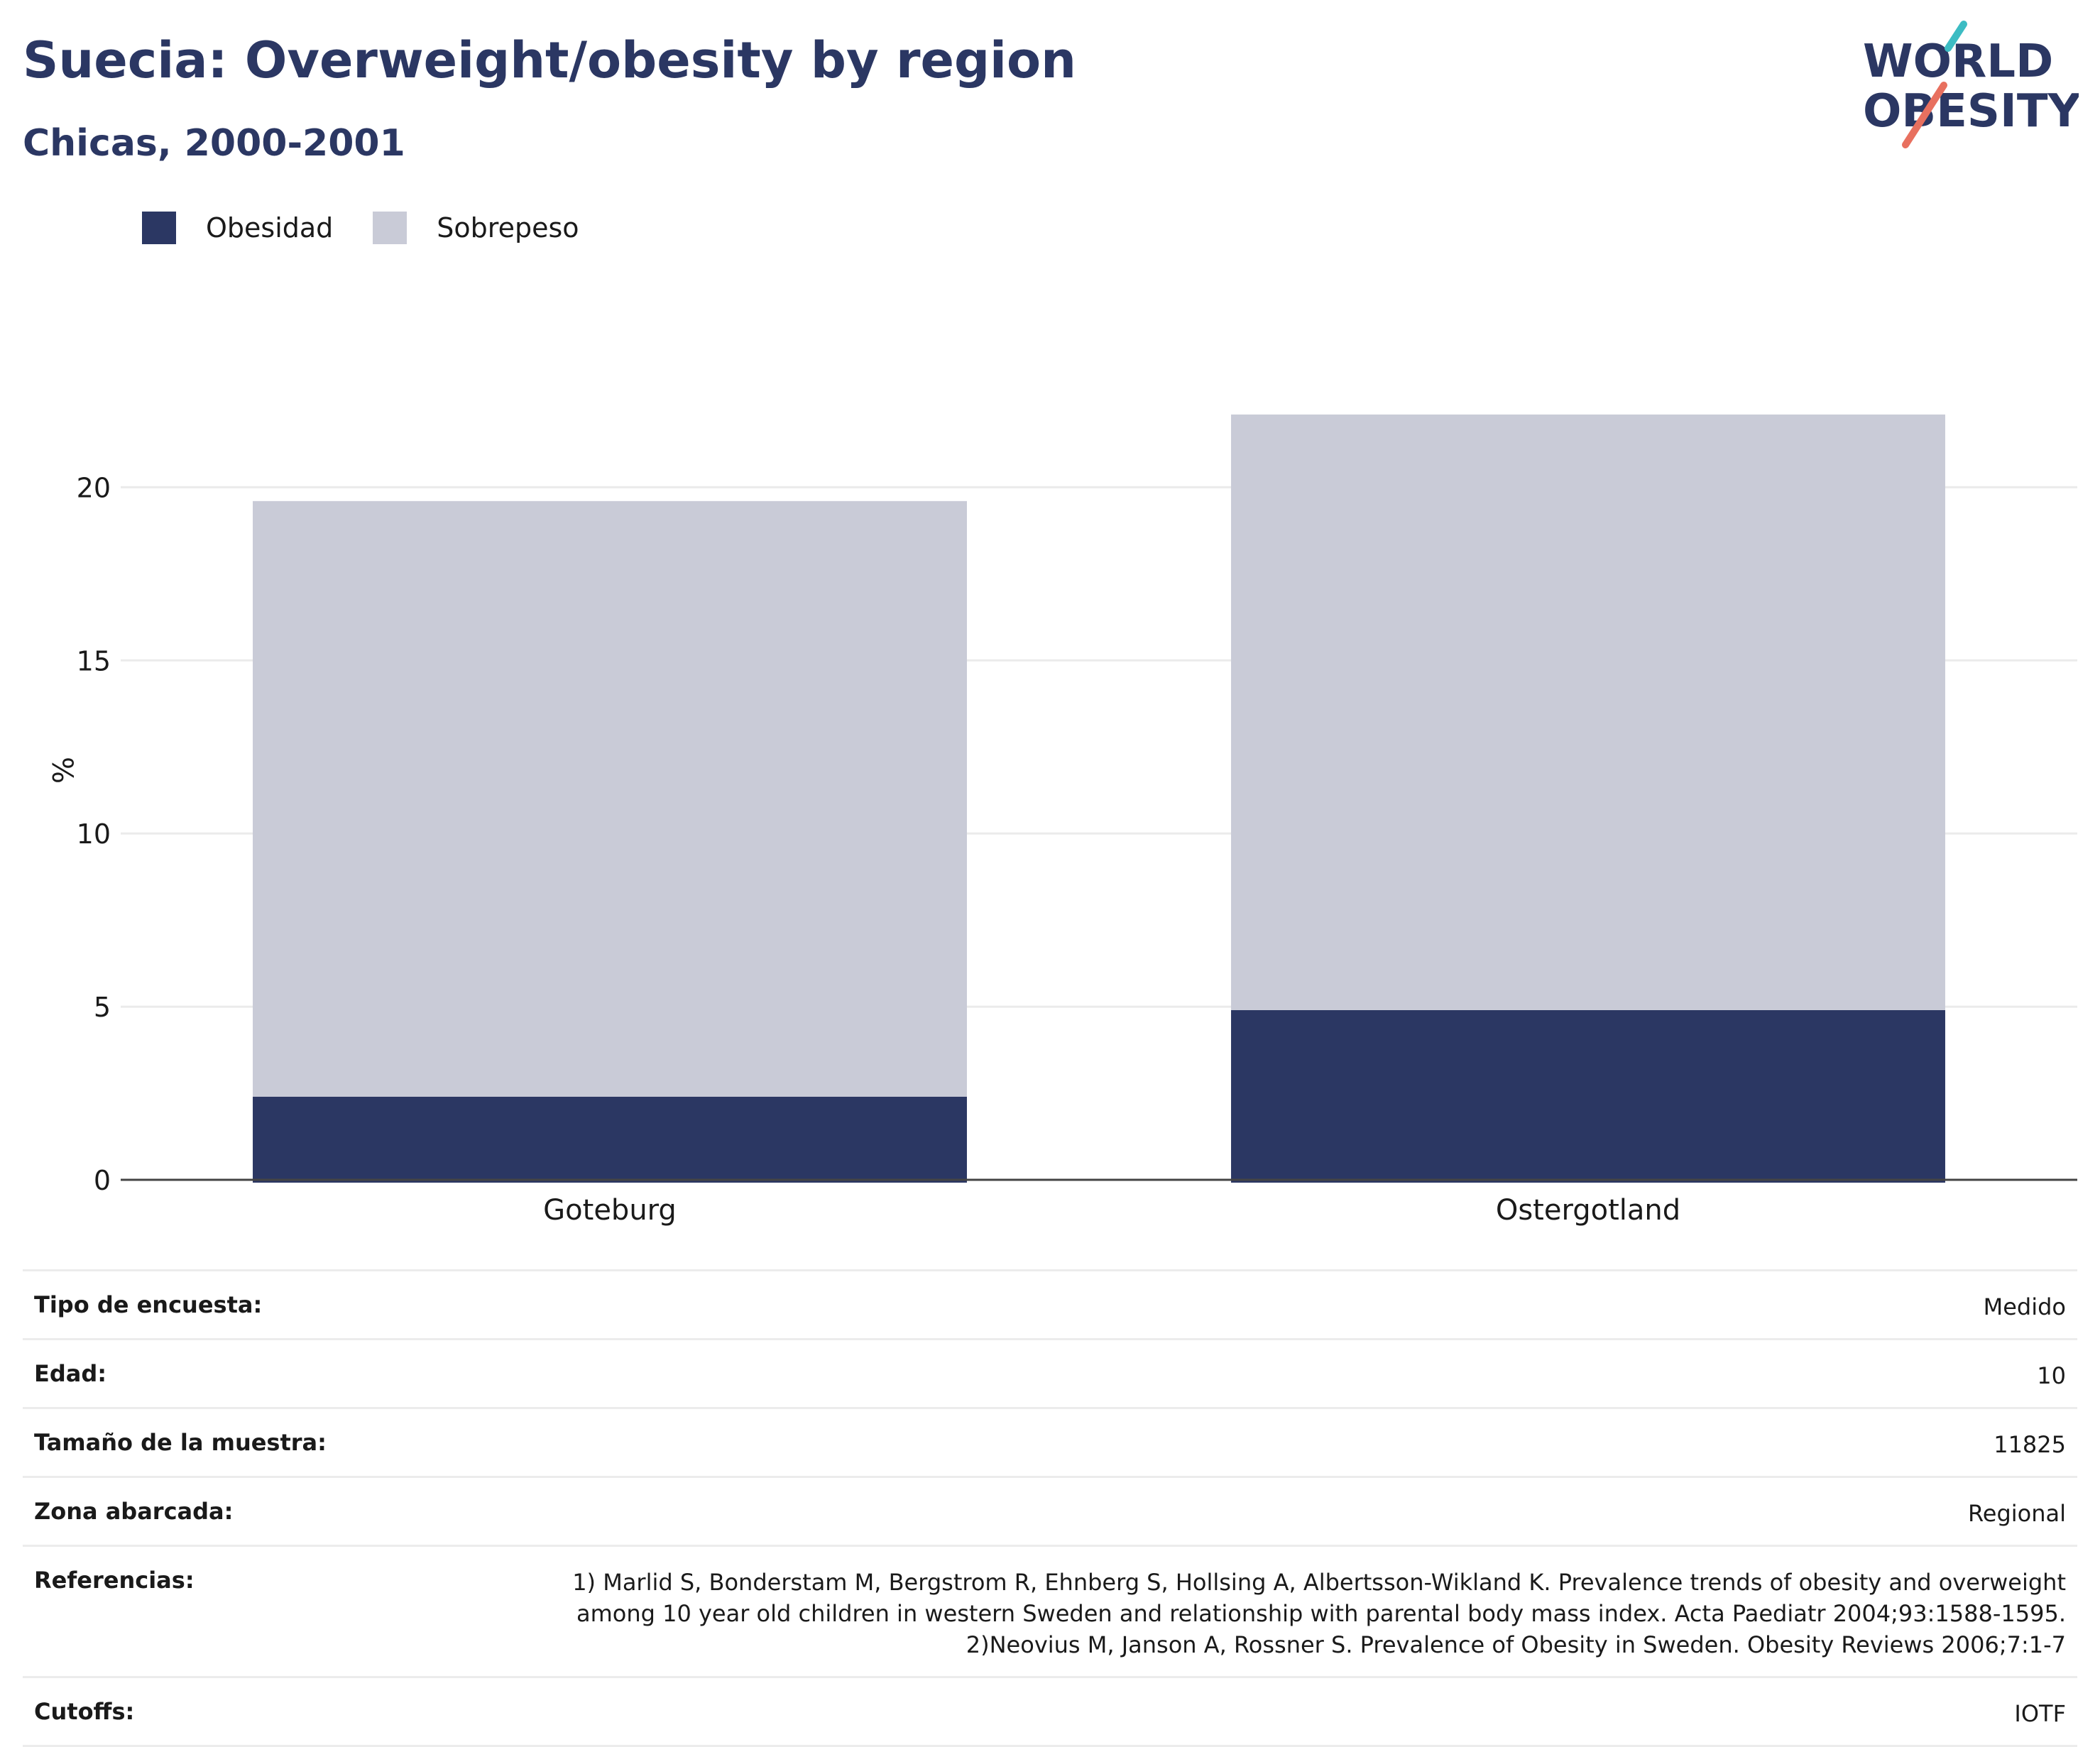 The width and height of the screenshot is (2100, 1747). I want to click on meta-key: Zona abarcada:, so click(134, 1511).